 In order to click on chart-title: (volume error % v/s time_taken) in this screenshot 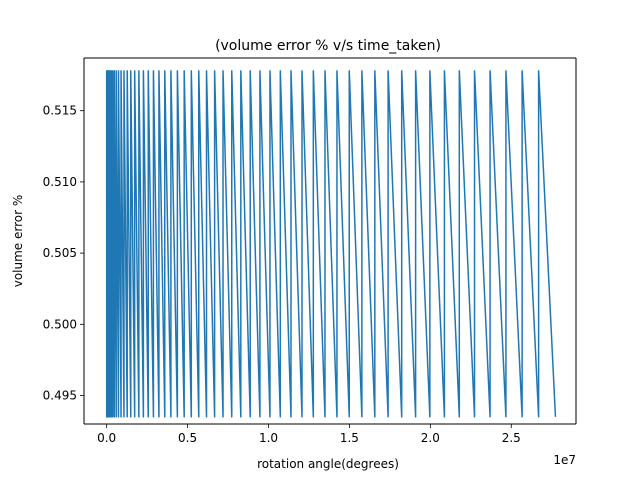, I will do `click(328, 46)`.